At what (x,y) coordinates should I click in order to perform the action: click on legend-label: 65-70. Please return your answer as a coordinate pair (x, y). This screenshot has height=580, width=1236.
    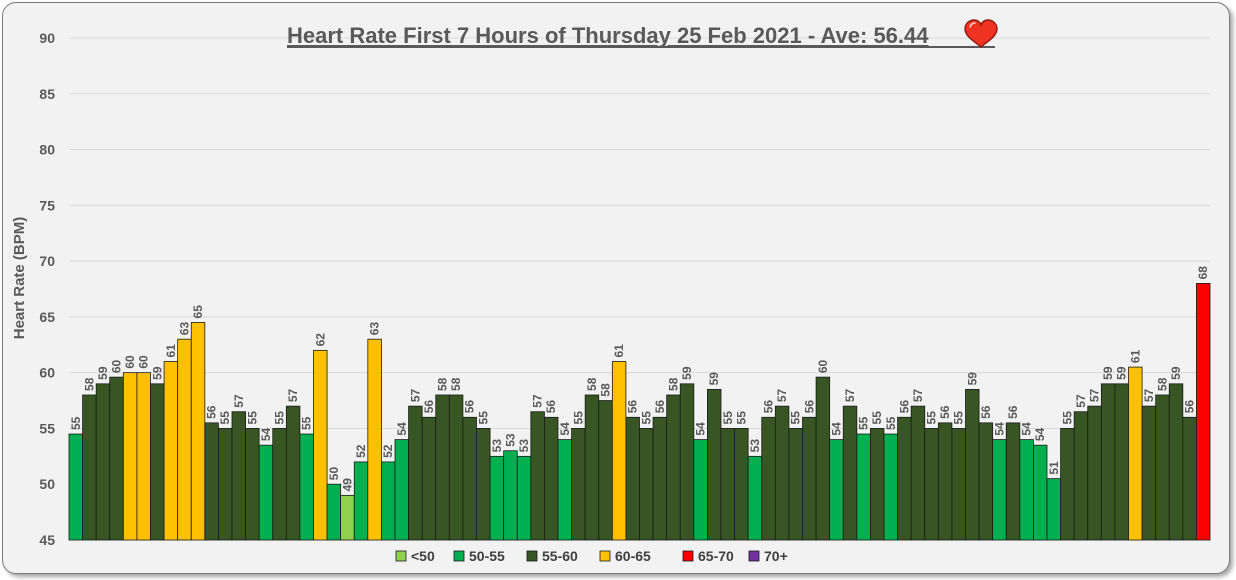
    Looking at the image, I should click on (716, 556).